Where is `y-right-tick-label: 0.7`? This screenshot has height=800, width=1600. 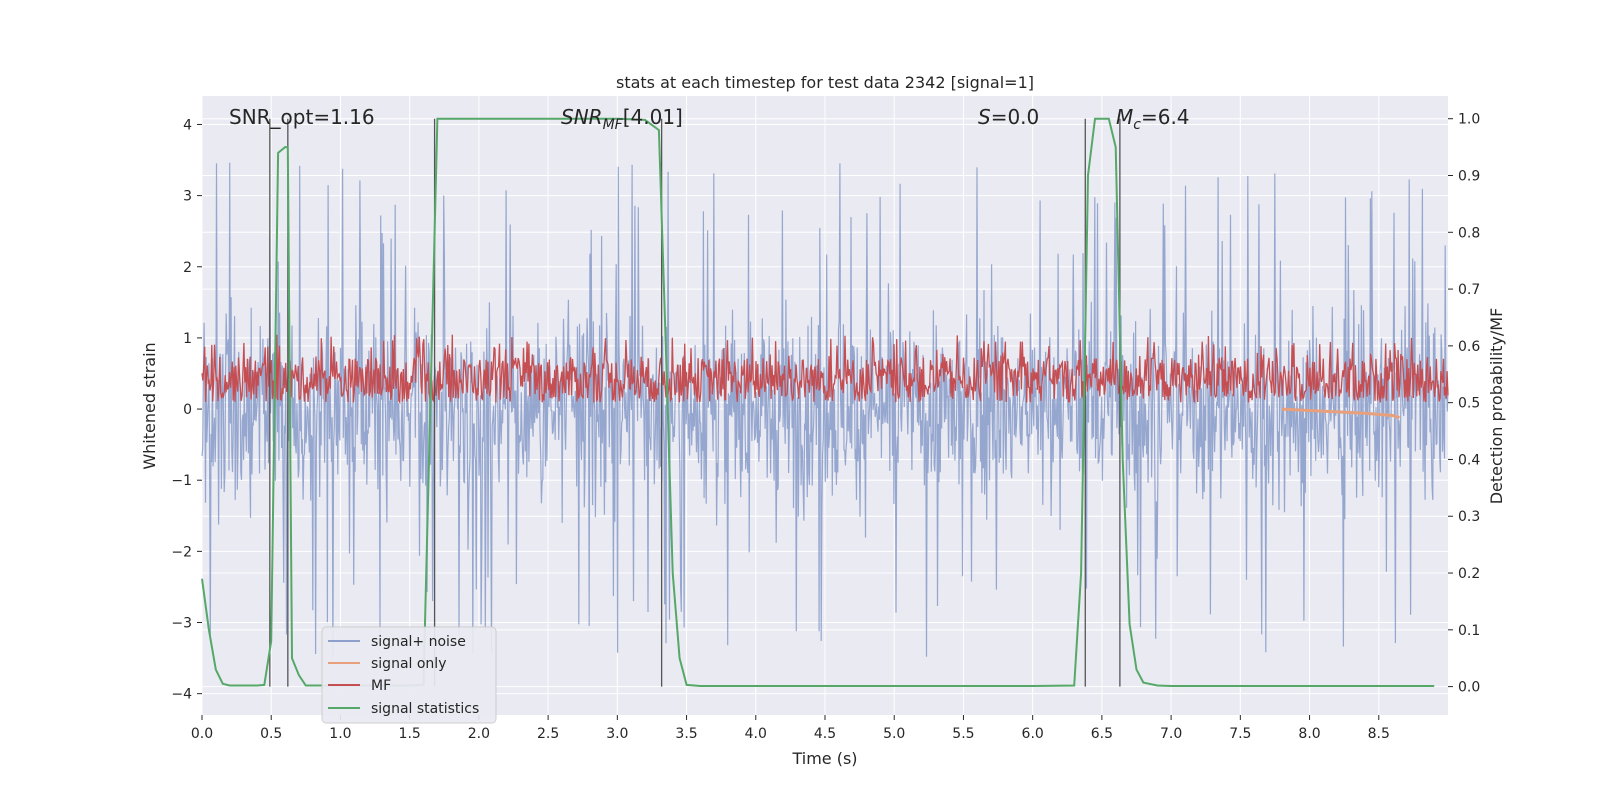
y-right-tick-label: 0.7 is located at coordinates (1469, 290).